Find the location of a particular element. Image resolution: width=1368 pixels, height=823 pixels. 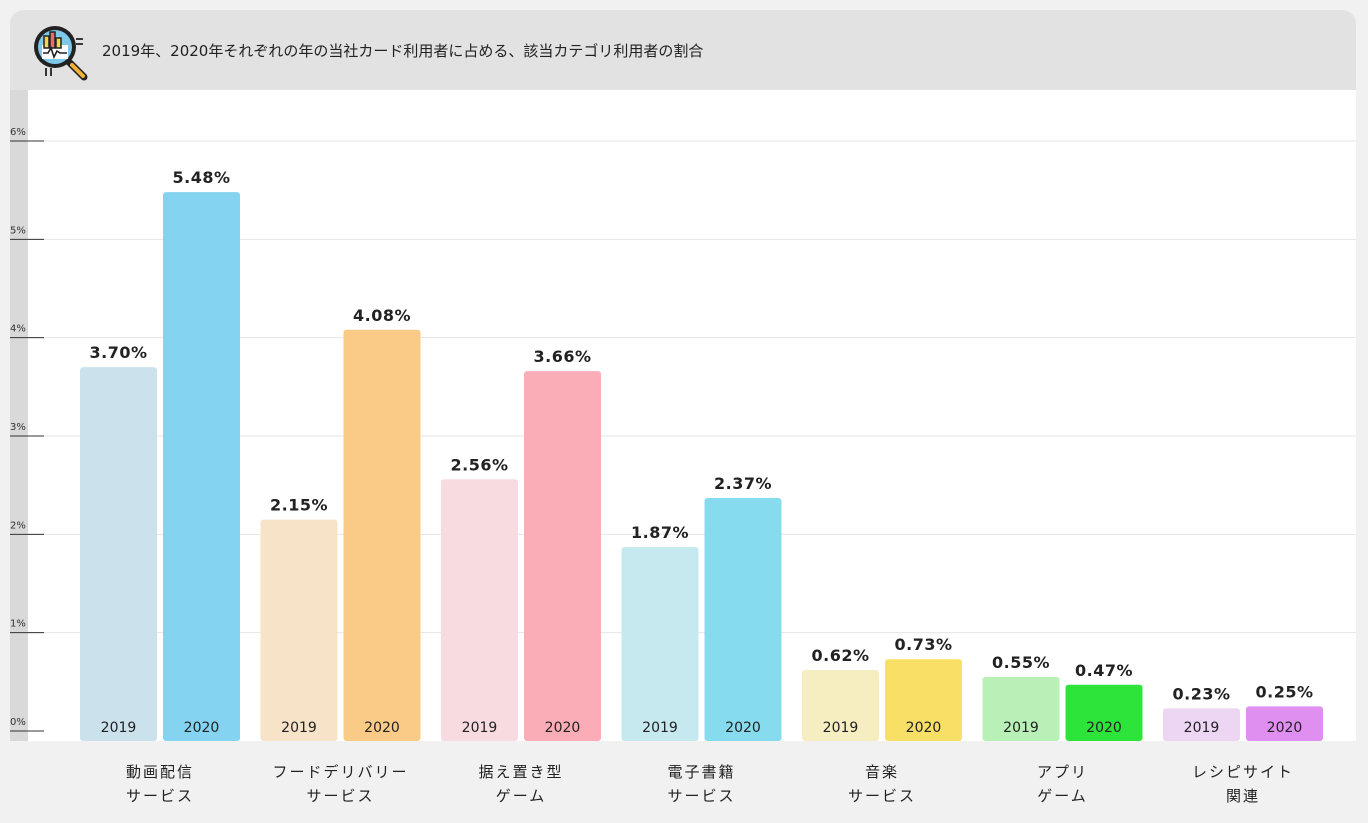

y-tick-label: 3% is located at coordinates (18, 427).